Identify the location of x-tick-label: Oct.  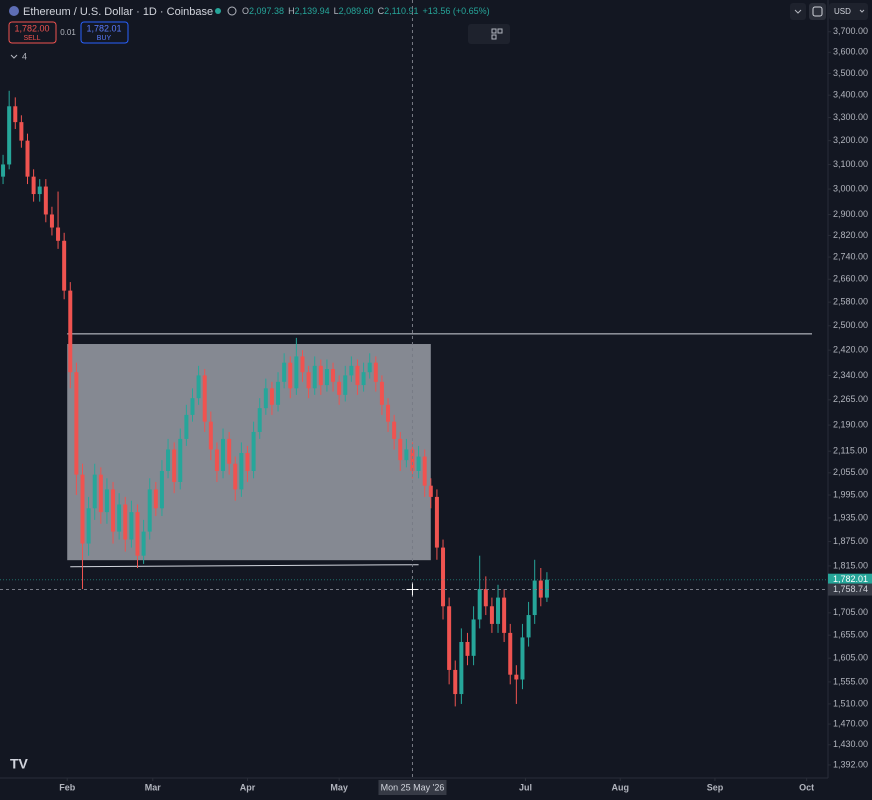
(806, 787).